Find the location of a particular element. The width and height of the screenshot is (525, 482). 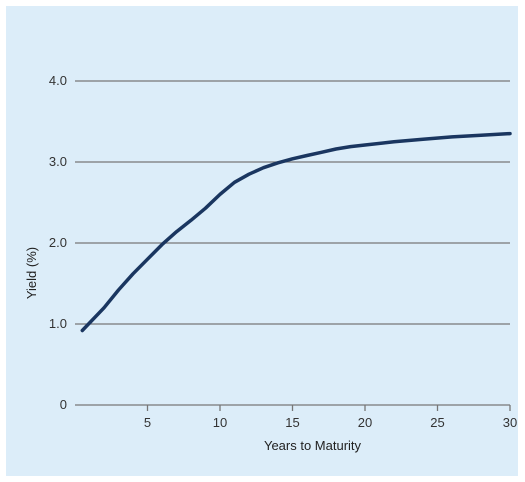

x-axis-label: Years to Maturity is located at coordinates (313, 445).